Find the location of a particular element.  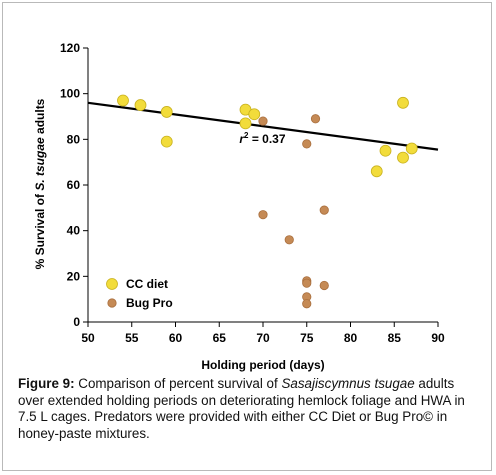

y-tick-label: 20 is located at coordinates (74, 276).